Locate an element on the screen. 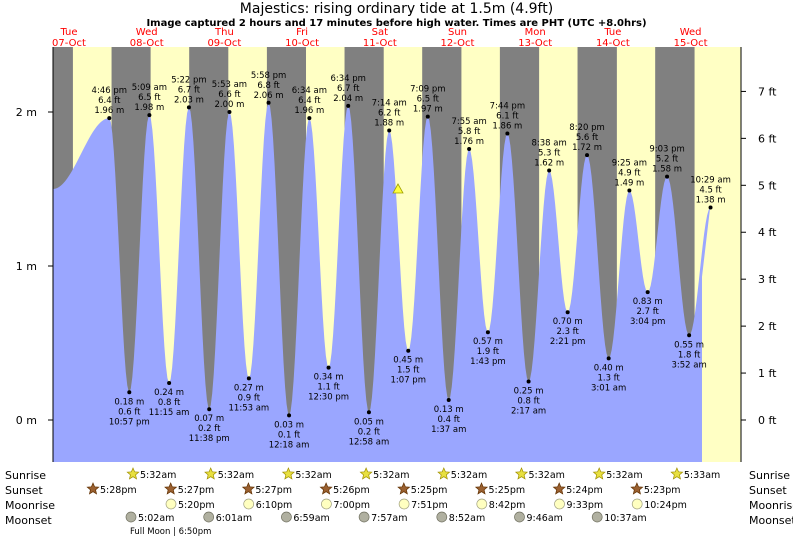  high-tide-label: 6.5 ft is located at coordinates (149, 98).